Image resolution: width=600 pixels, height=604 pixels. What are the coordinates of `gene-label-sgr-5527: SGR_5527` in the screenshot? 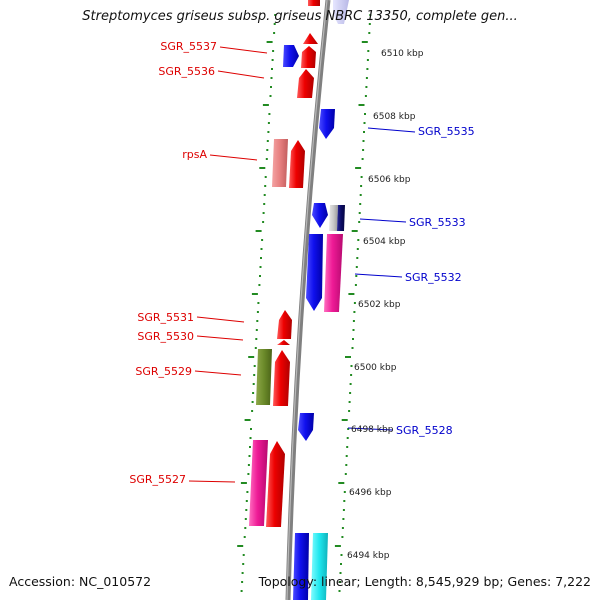 It's located at (157, 479).